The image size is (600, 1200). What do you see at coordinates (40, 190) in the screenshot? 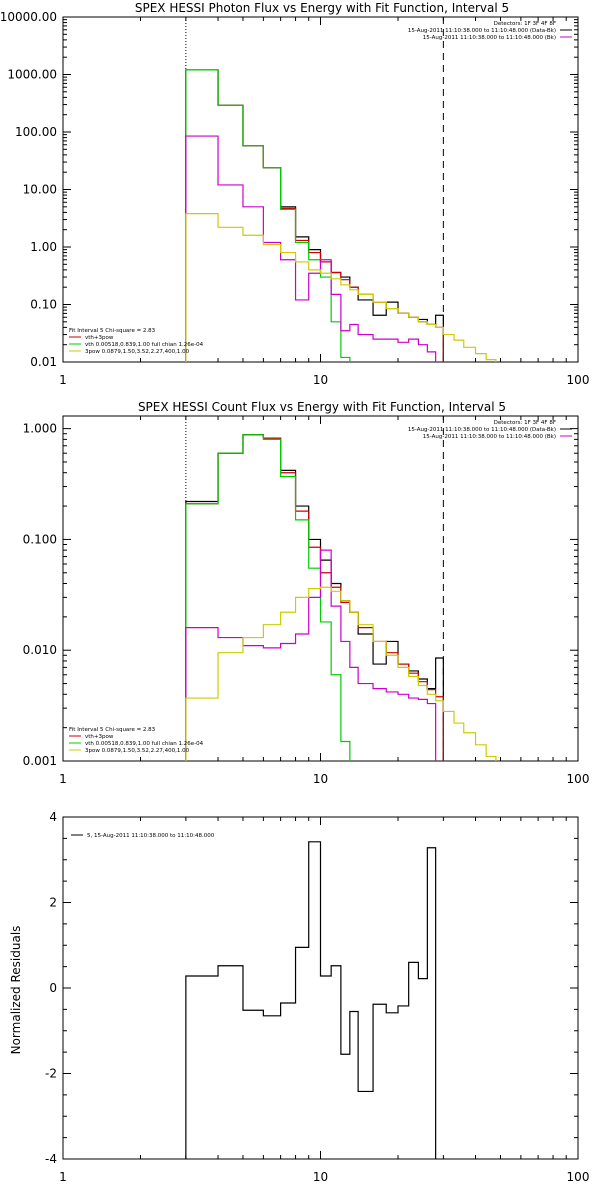
I see `y-tick-label: 10.00` at bounding box center [40, 190].